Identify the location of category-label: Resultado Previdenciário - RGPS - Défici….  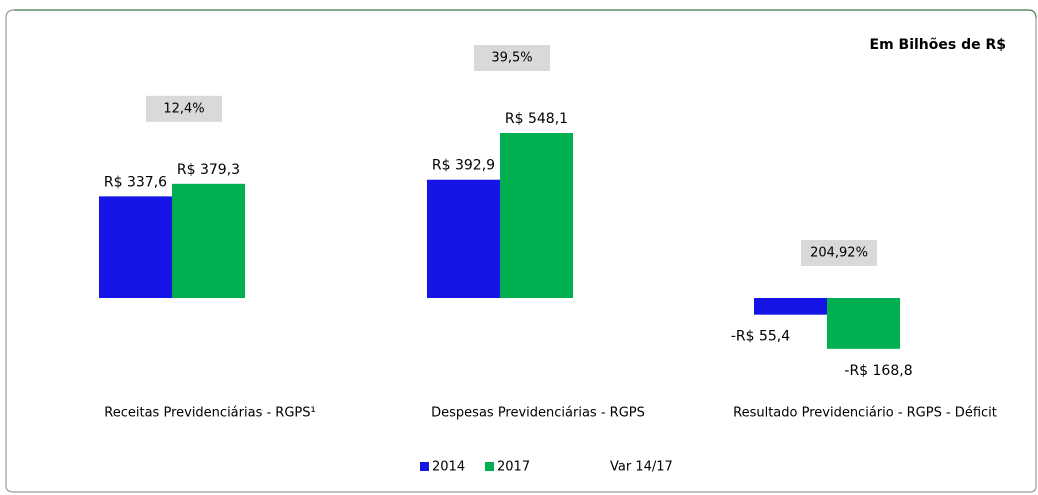
(865, 413).